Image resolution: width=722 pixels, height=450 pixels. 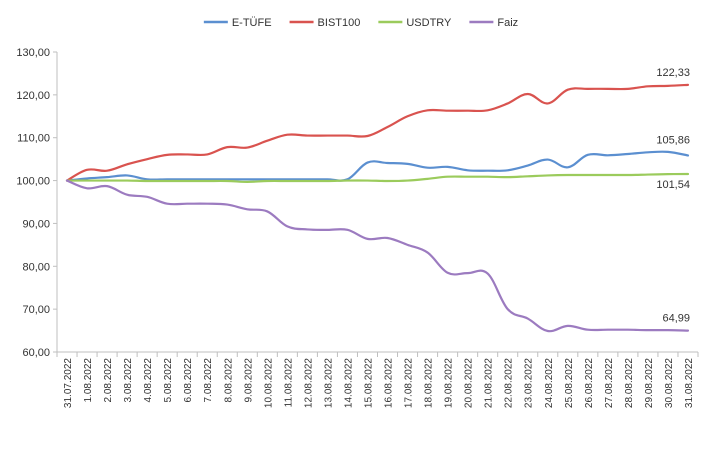 I want to click on end-value-label: 105,86, so click(x=673, y=140).